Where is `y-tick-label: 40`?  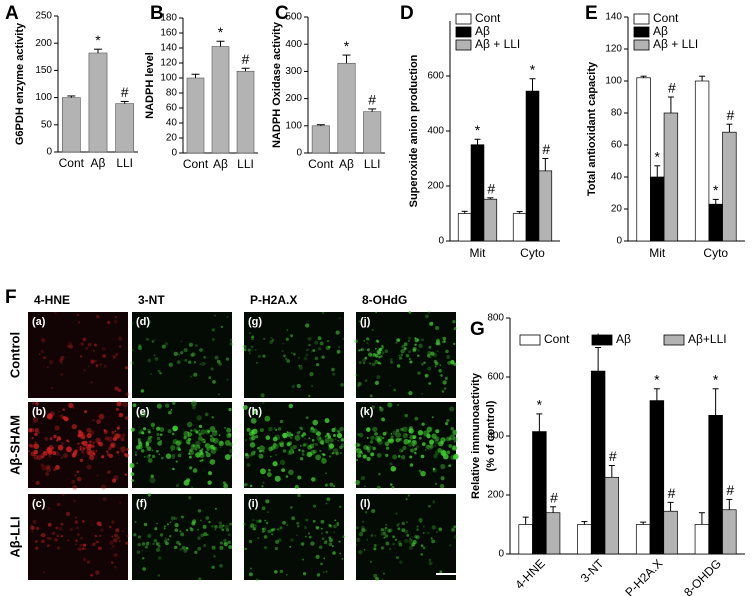
y-tick-label: 40 is located at coordinates (617, 177).